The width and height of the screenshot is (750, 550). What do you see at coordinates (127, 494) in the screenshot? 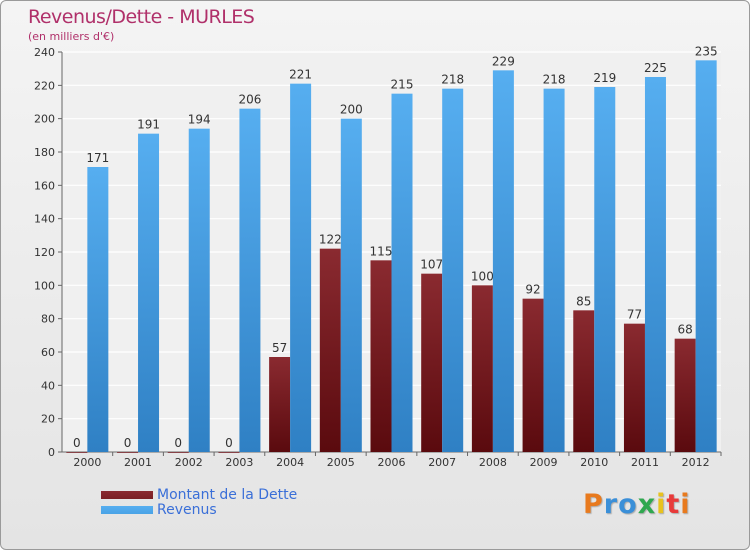
I see `legend-swatch-debt` at bounding box center [127, 494].